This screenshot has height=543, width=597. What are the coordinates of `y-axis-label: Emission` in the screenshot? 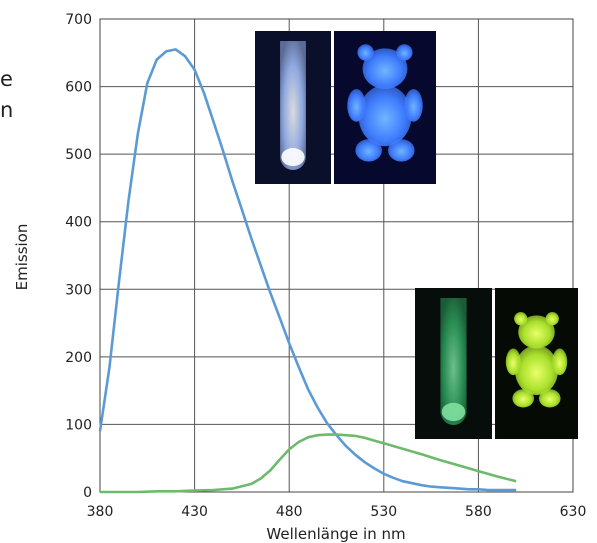 It's located at (22, 257).